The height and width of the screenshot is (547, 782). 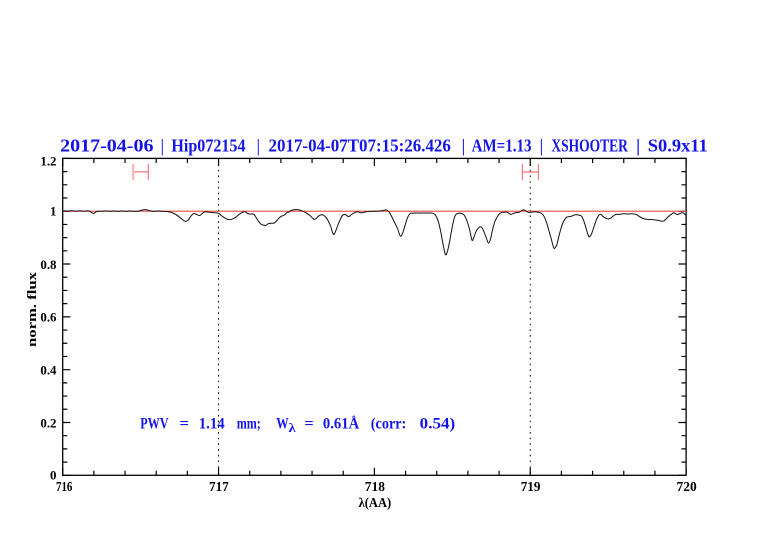 What do you see at coordinates (48, 162) in the screenshot?
I see `svg-text: 1.2` at bounding box center [48, 162].